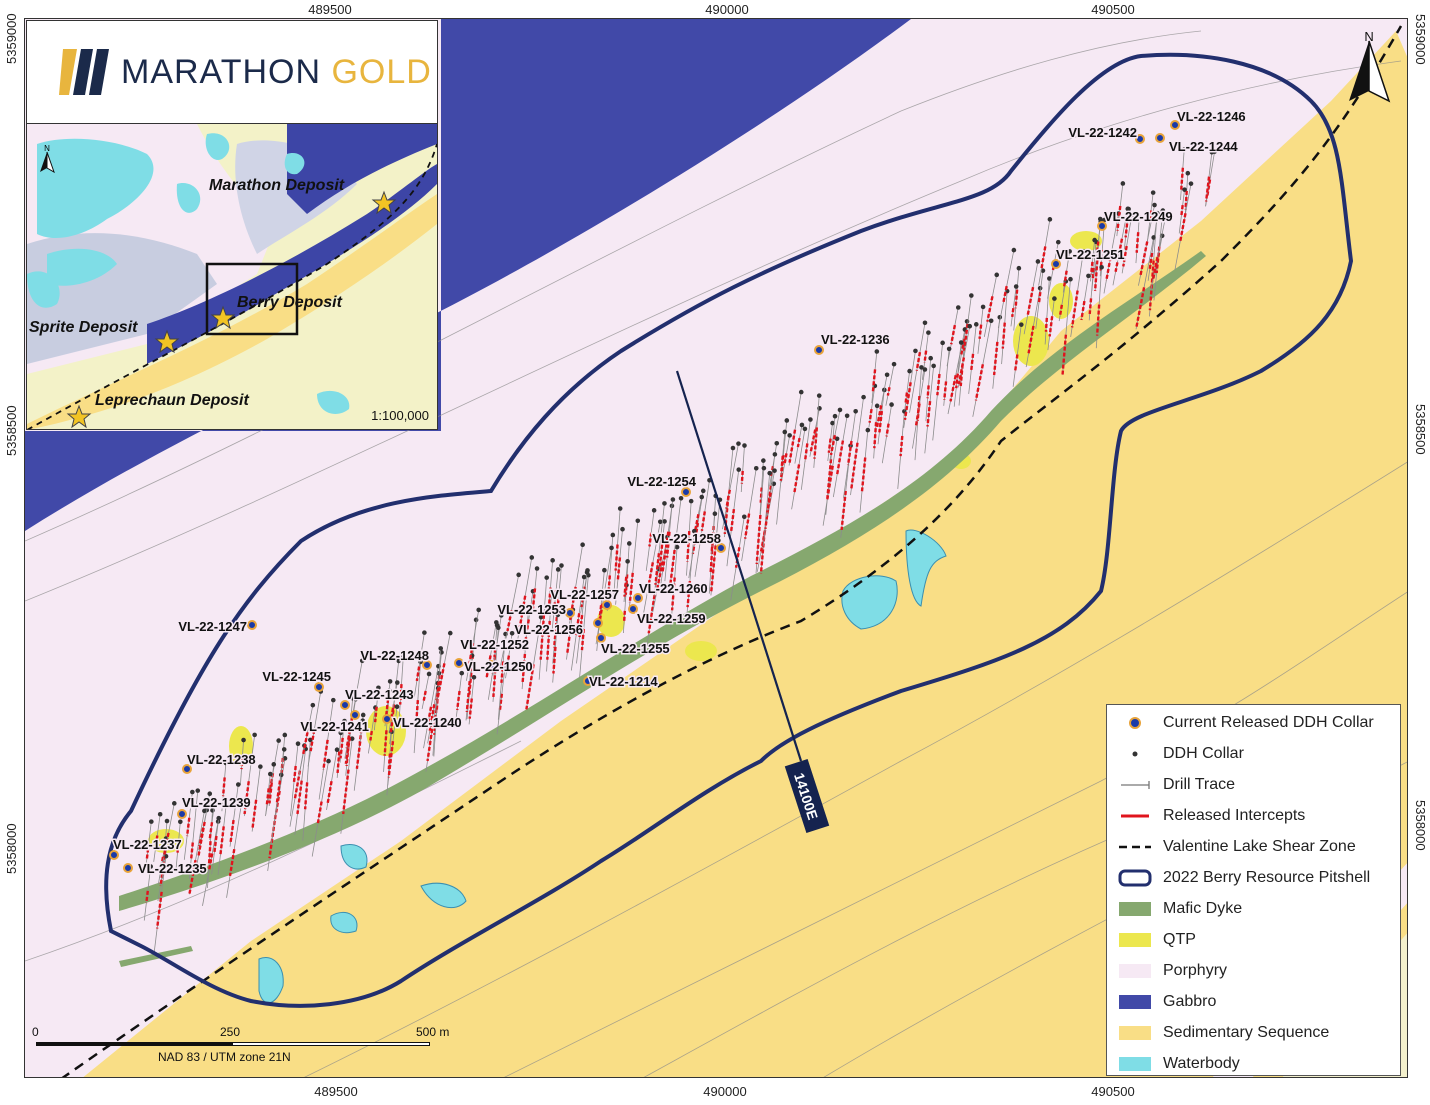 Image resolution: width=1430 pixels, height=1105 pixels. Describe the element at coordinates (230, 1032) in the screenshot. I see `scale-tick-250: 250` at that location.